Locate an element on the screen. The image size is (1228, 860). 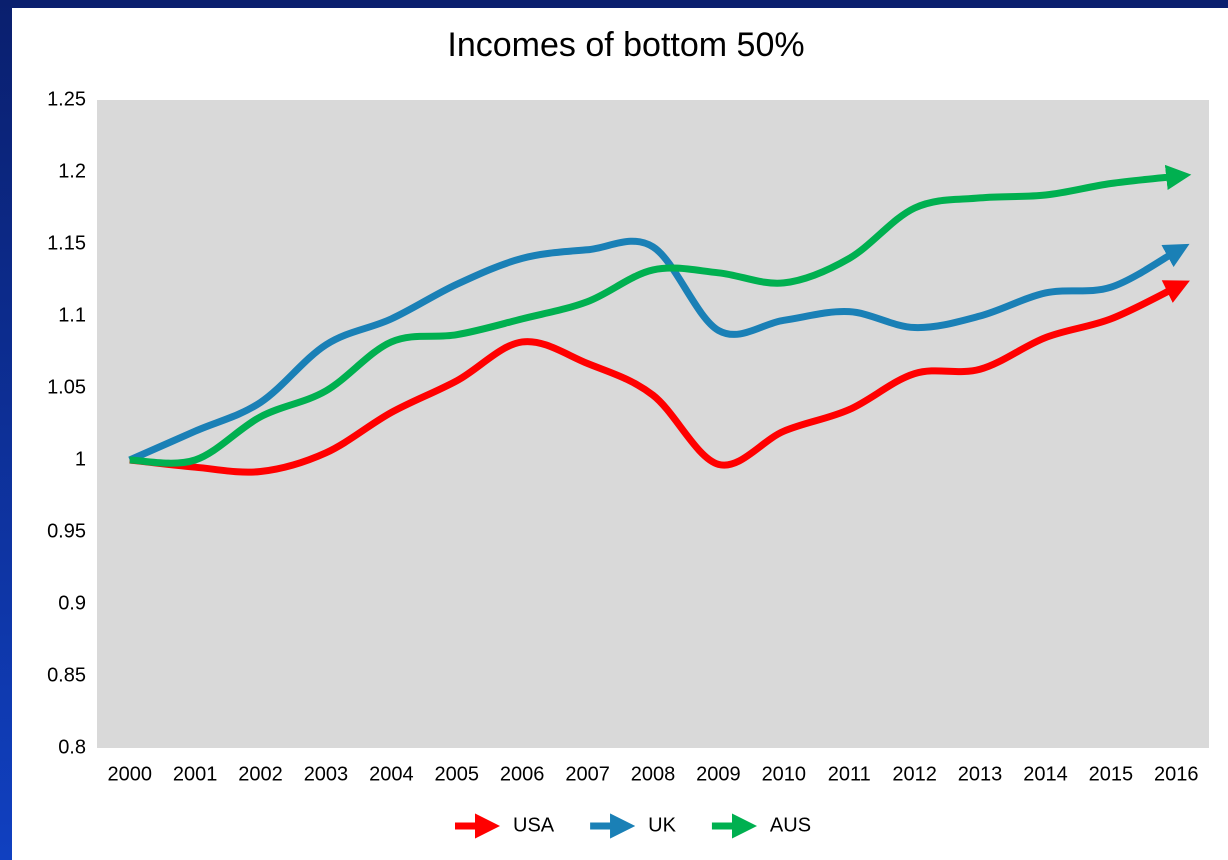
y-tick-label: 0.9 is located at coordinates (72, 603).